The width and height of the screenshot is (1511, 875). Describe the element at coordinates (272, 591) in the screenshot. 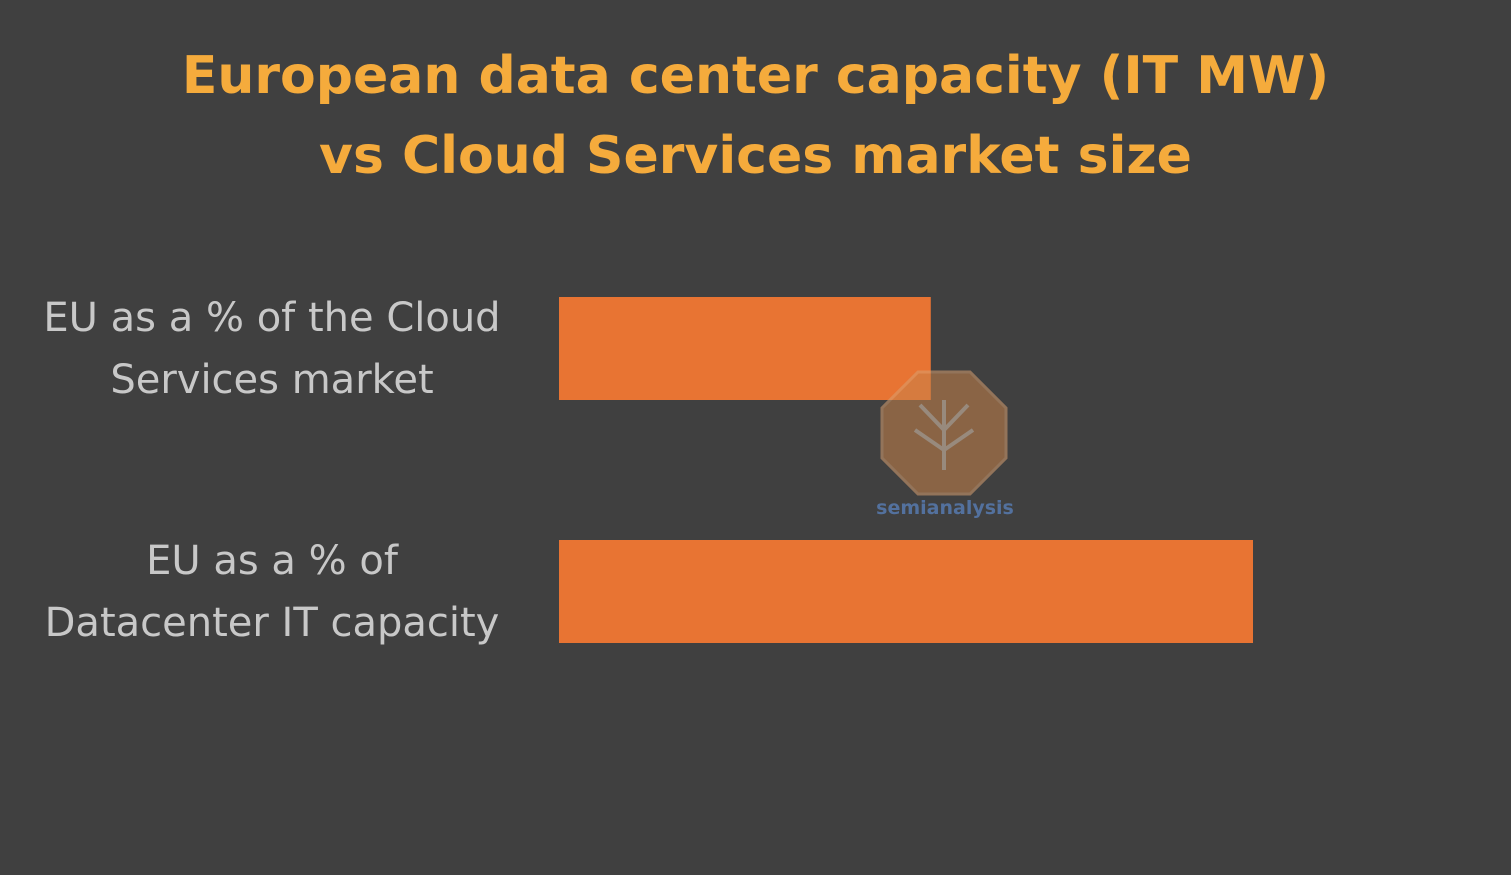

I see `category-label: EU as a % of Datacenter IT capacity` at that location.